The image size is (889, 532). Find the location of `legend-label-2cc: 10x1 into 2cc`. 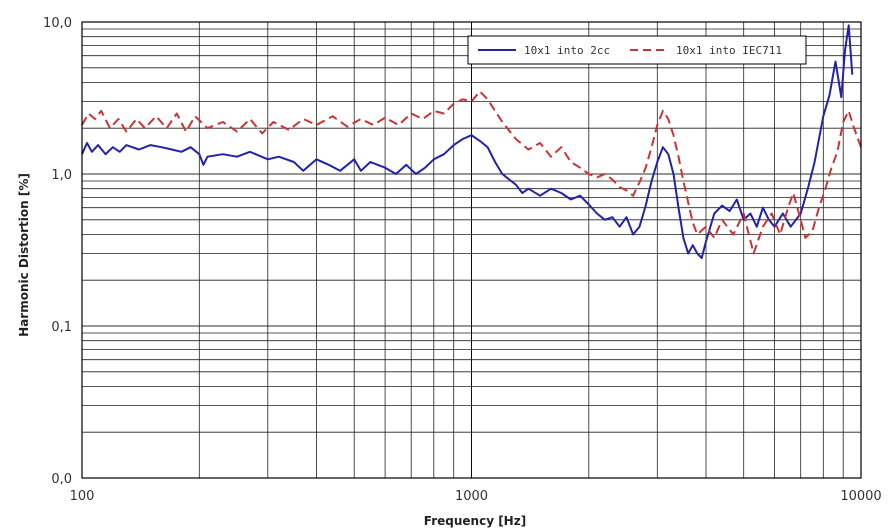

legend-label-2cc: 10x1 into 2cc is located at coordinates (567, 50).